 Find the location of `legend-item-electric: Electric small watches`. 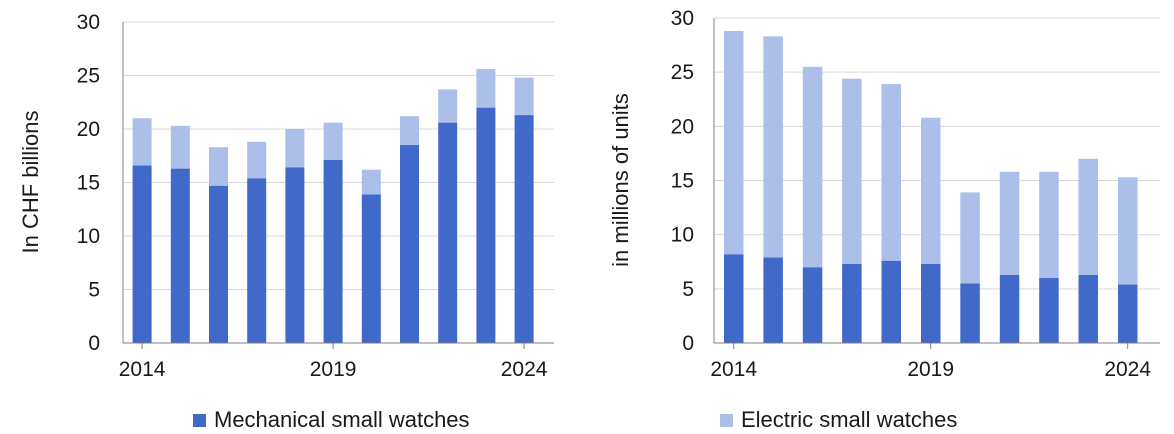

legend-item-electric: Electric small watches is located at coordinates (838, 420).